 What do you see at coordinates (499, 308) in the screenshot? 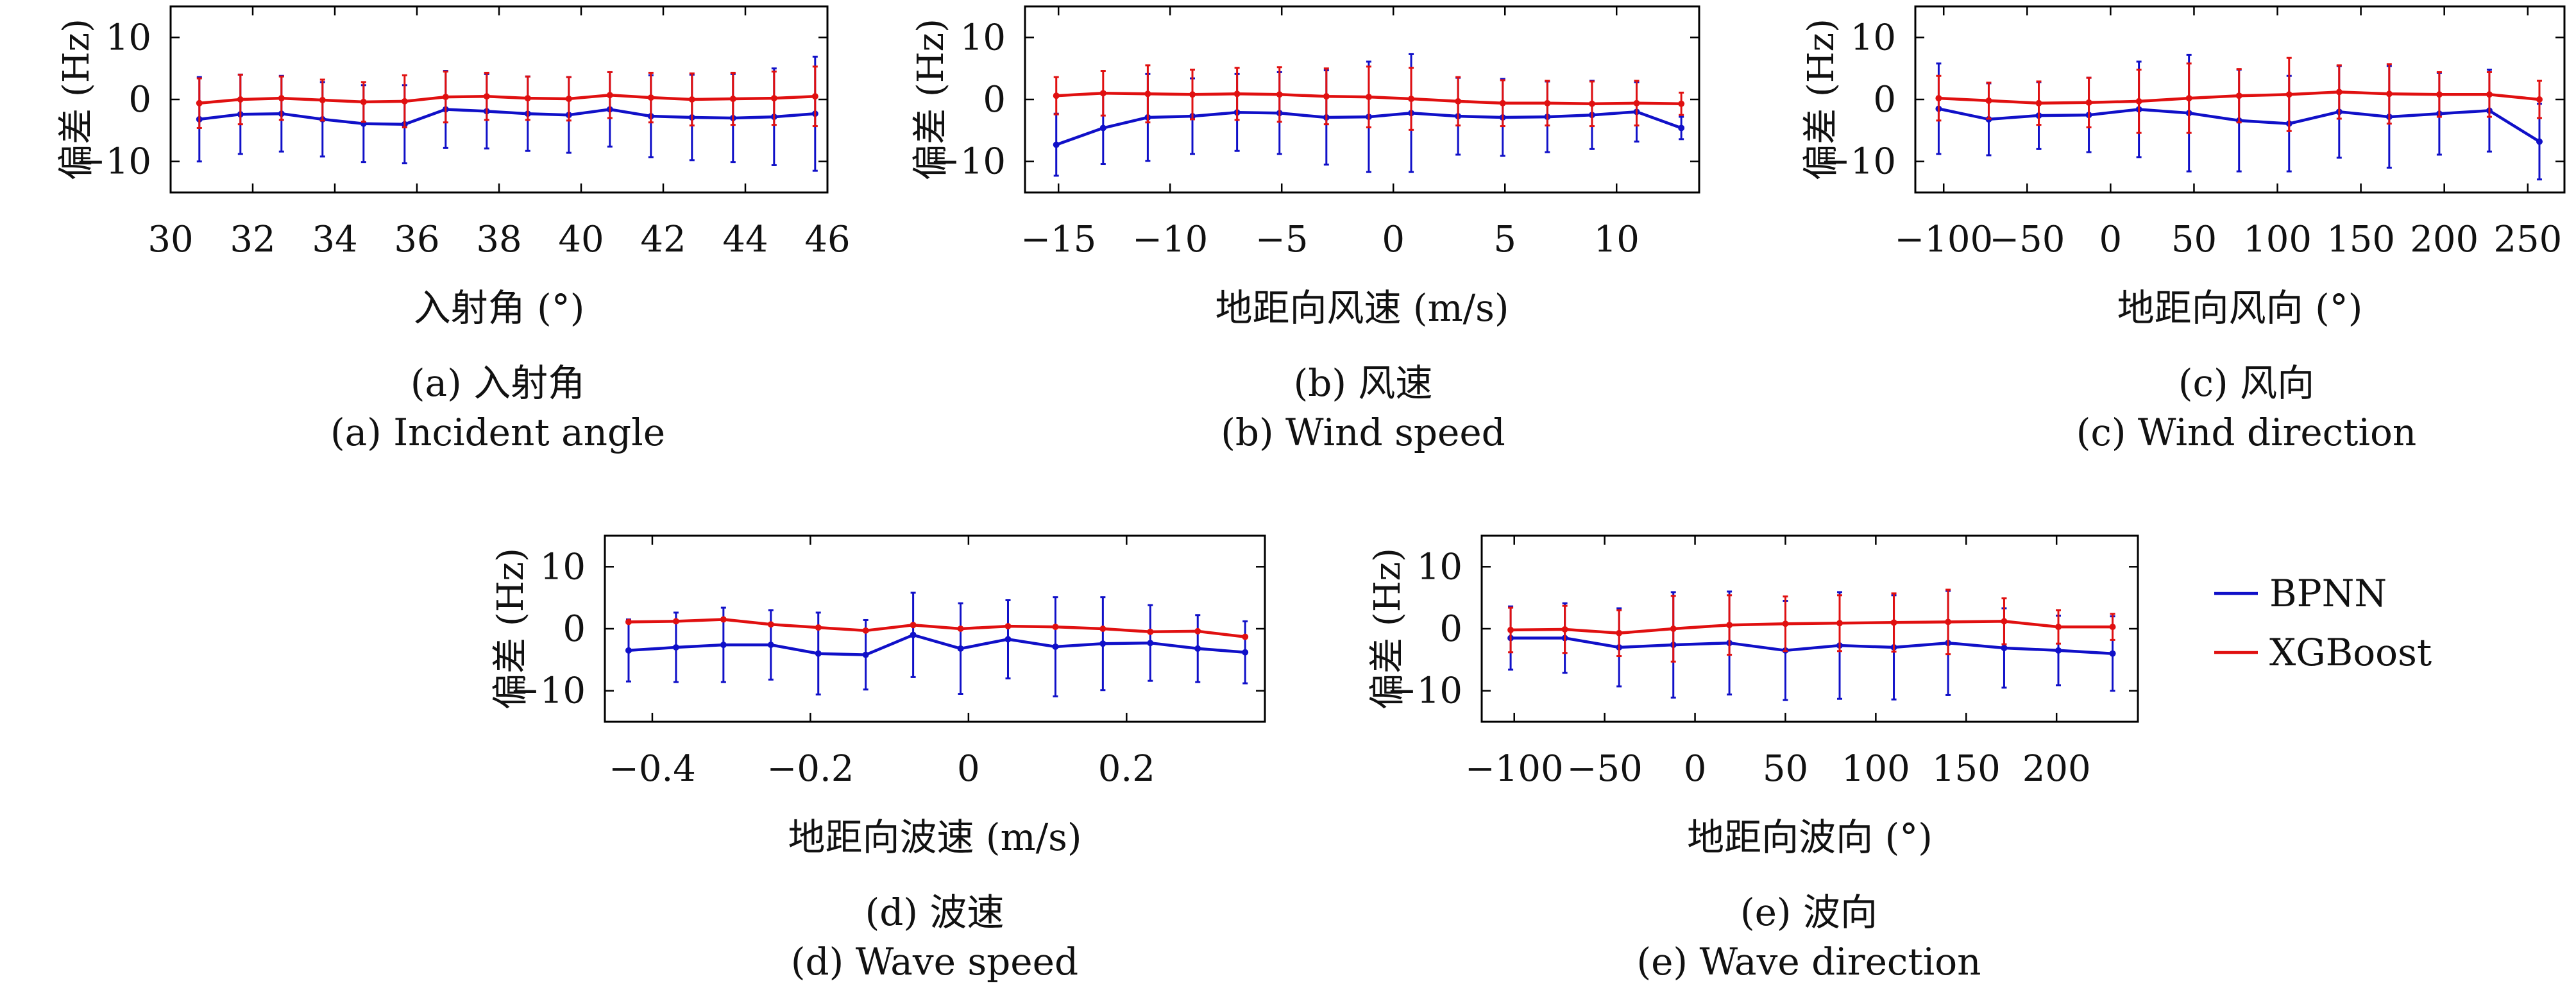
I see `x-axis-label: 入射角 (°)` at bounding box center [499, 308].